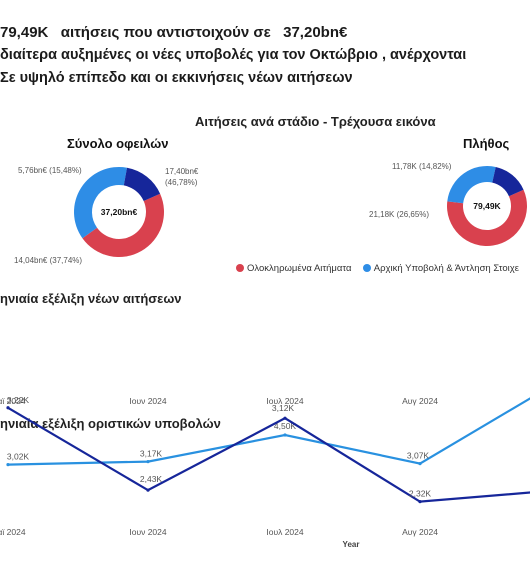 This screenshot has width=530, height=563. I want to click on donut-amount-title: Σύνολο οφειλών, so click(118, 143).